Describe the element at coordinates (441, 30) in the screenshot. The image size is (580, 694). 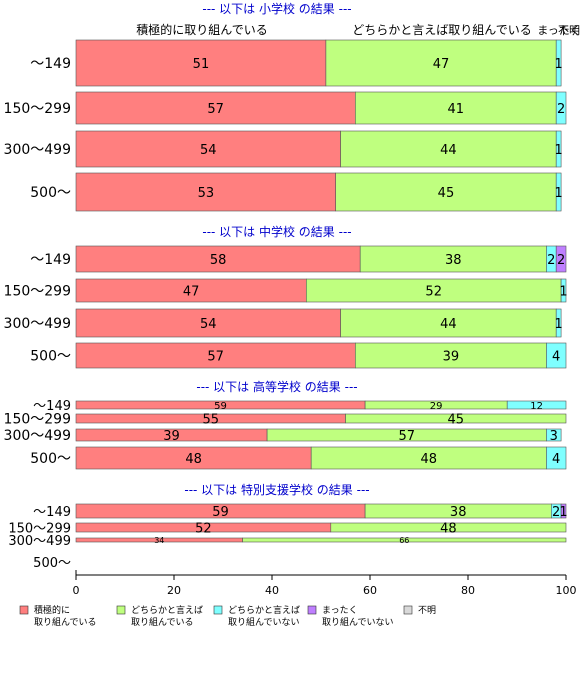
I see `header-label-dochiraka: どちらかと言えば取り組んでいる` at that location.